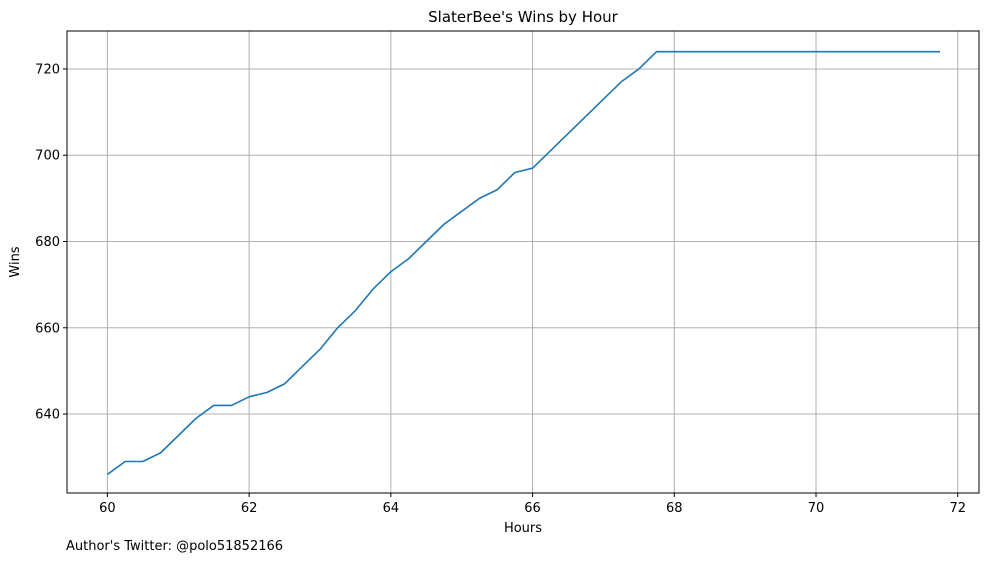 This screenshot has width=1005, height=562. What do you see at coordinates (15, 261) in the screenshot?
I see `y-axis-title: Wins` at bounding box center [15, 261].